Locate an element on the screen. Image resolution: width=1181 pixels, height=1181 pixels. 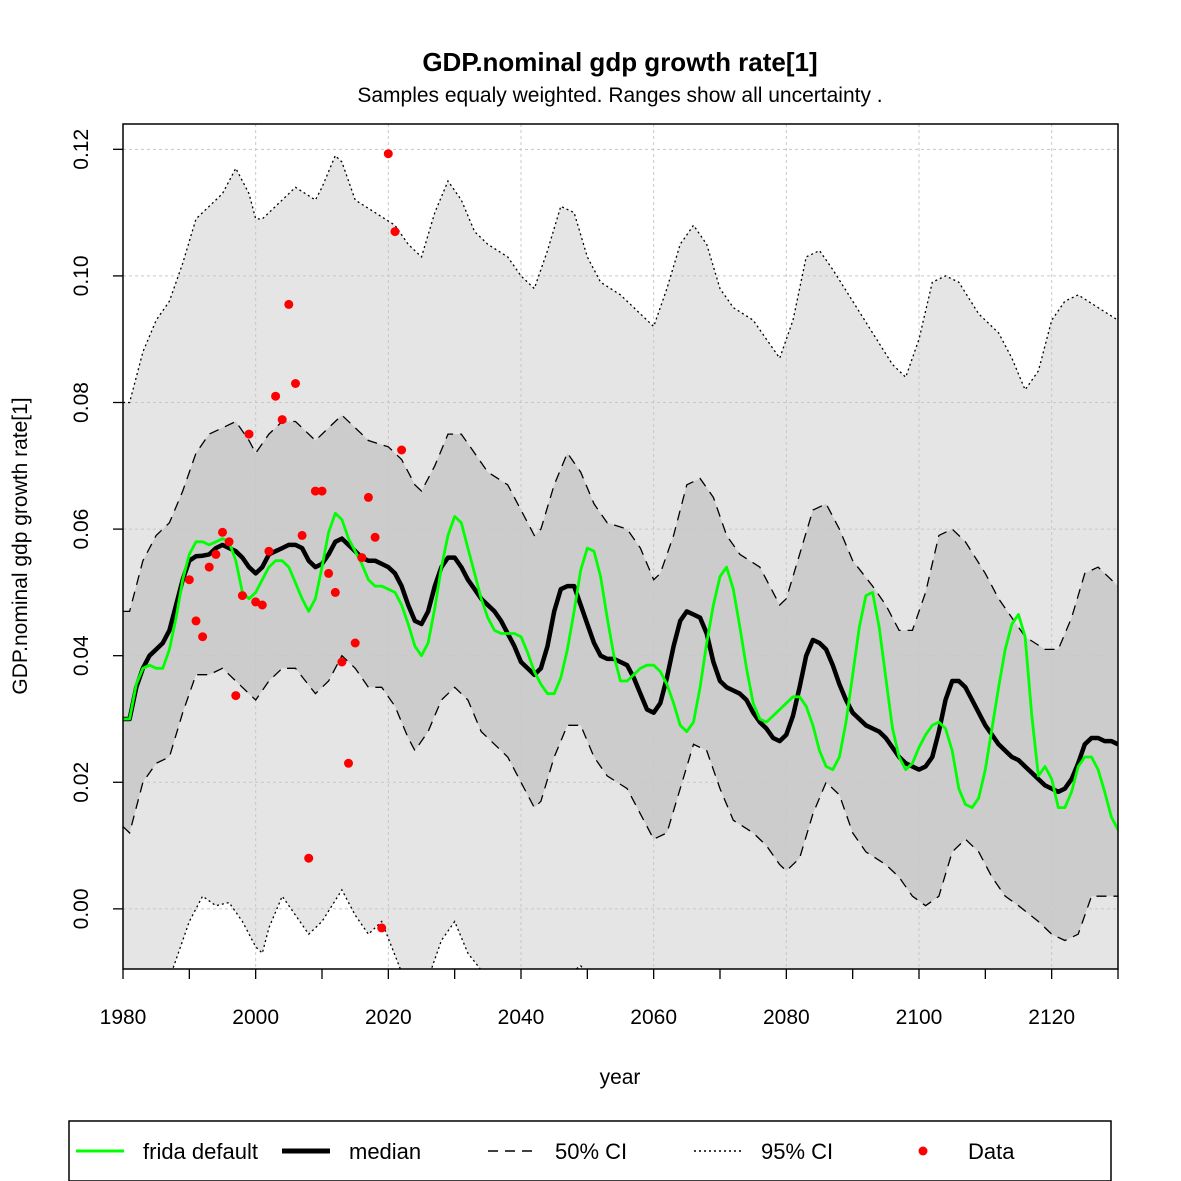
legend: frida default median 50% CI 95% CI Data is located at coordinates (590, 1150).